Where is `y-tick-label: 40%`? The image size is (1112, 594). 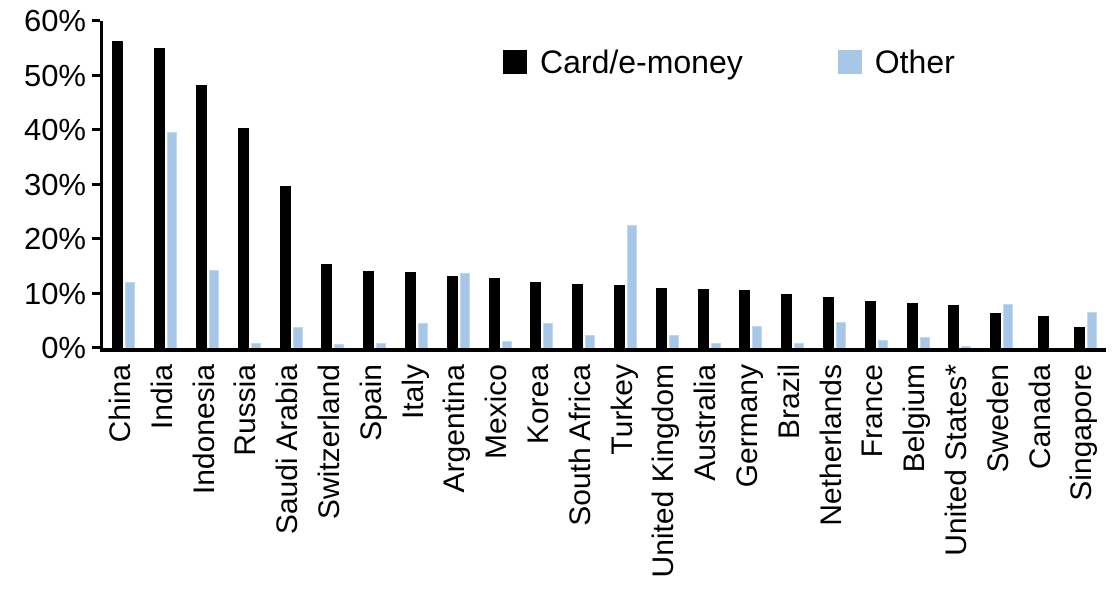 y-tick-label: 40% is located at coordinates (54, 130).